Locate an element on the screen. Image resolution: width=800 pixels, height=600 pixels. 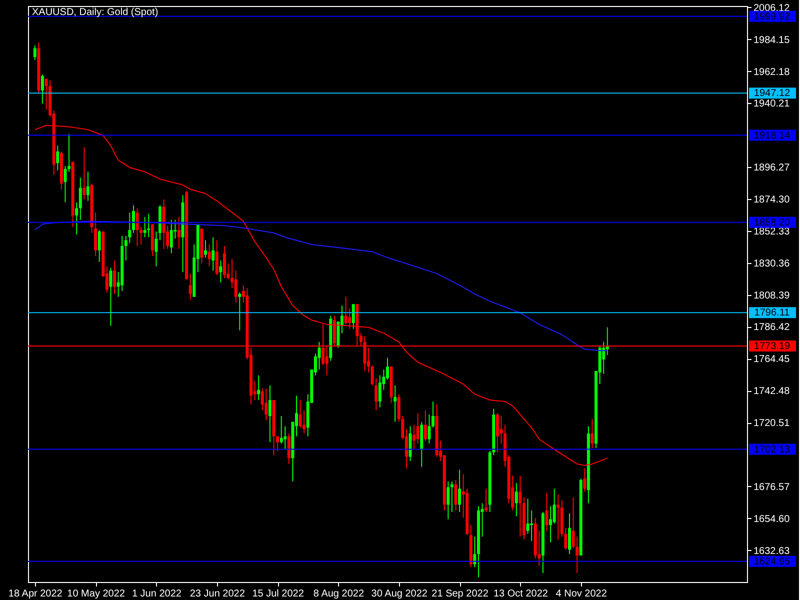
y-tick-label: 1830.36 is located at coordinates (772, 264).